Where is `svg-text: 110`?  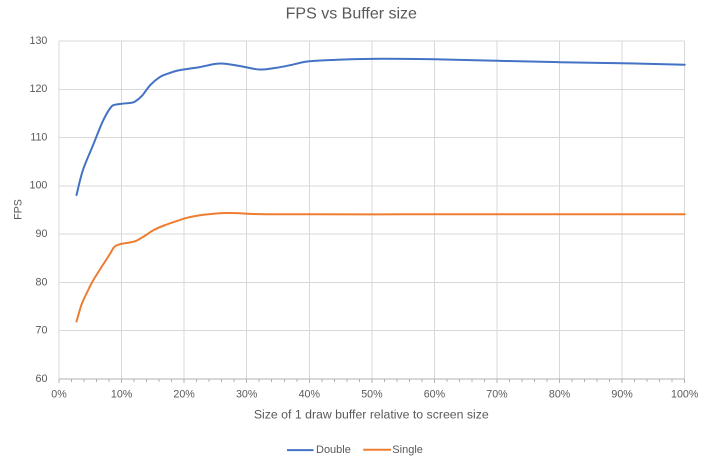 svg-text: 110 is located at coordinates (38, 137).